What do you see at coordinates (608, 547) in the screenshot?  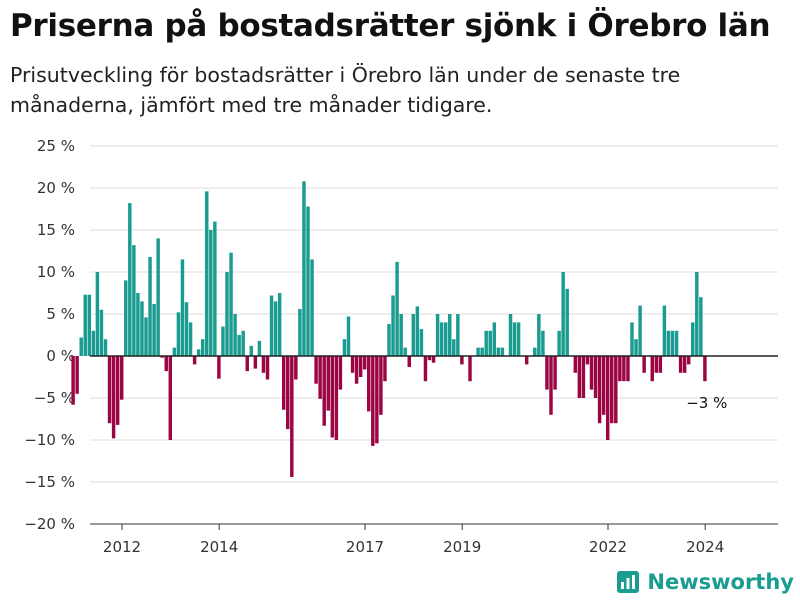 I see `x-tick-label: 2022` at bounding box center [608, 547].